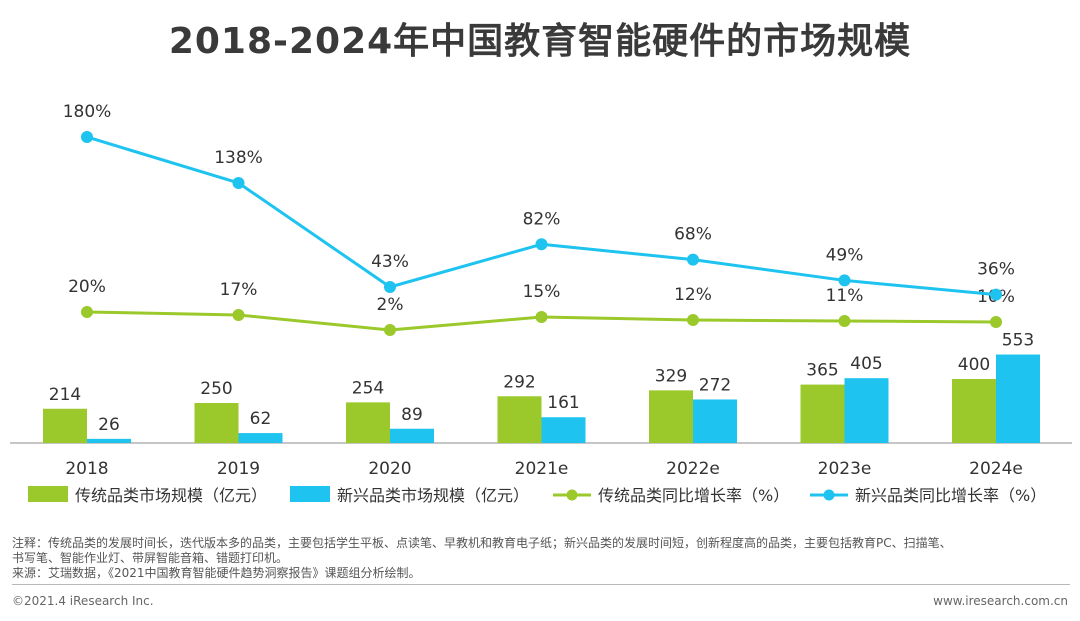  What do you see at coordinates (1018, 341) in the screenshot?
I see `bar-label-emerging-2024e: 553` at bounding box center [1018, 341].